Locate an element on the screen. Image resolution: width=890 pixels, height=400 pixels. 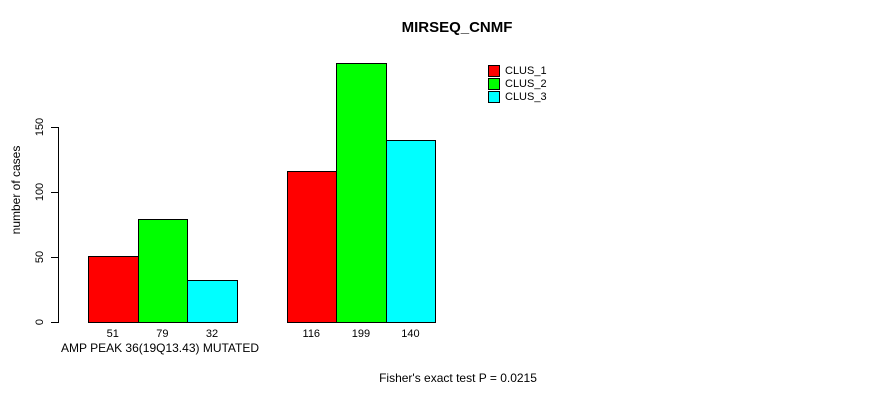
stat-test-footnote: Fisher's exact test P = 0.0215 is located at coordinates (458, 378).